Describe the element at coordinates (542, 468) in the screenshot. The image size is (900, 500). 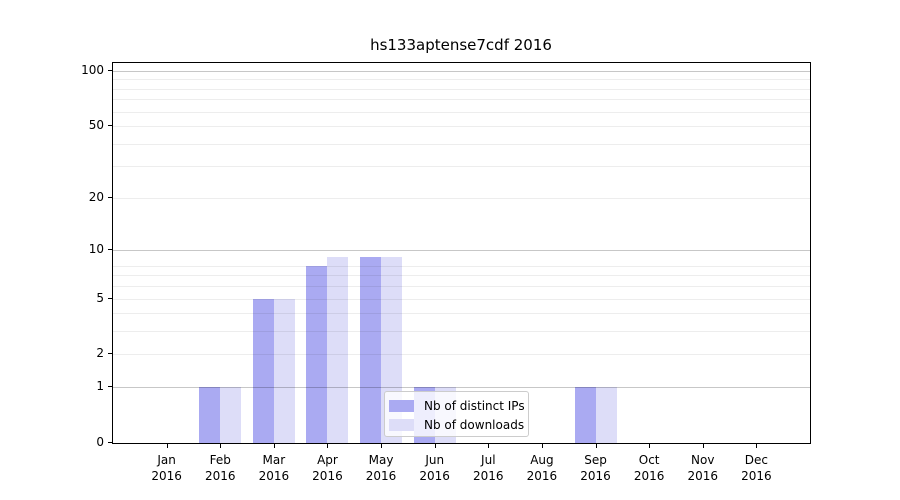
I see `x-tick-label: Aug 2016` at that location.